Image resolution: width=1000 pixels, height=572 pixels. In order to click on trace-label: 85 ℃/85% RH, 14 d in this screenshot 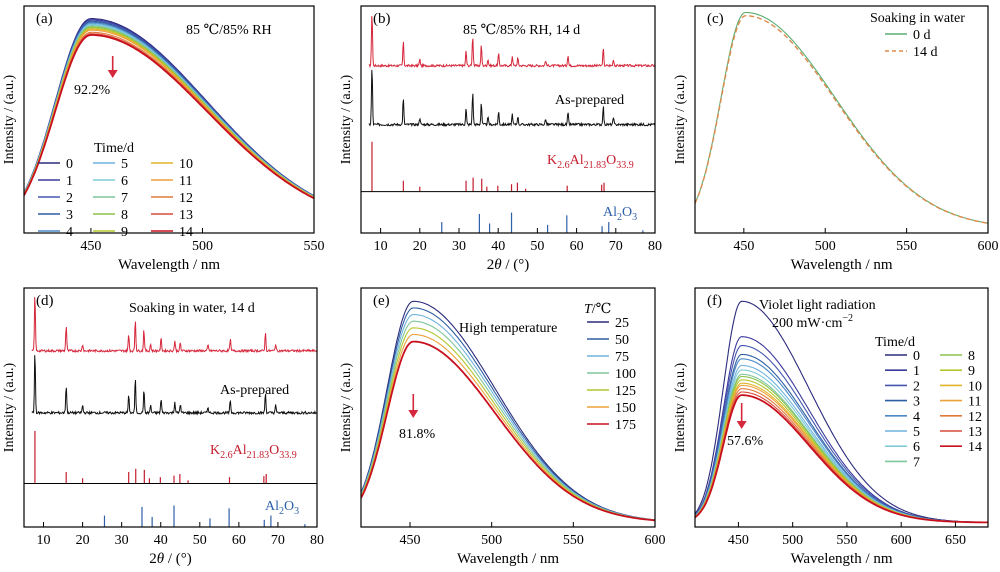, I will do `click(521, 30)`.